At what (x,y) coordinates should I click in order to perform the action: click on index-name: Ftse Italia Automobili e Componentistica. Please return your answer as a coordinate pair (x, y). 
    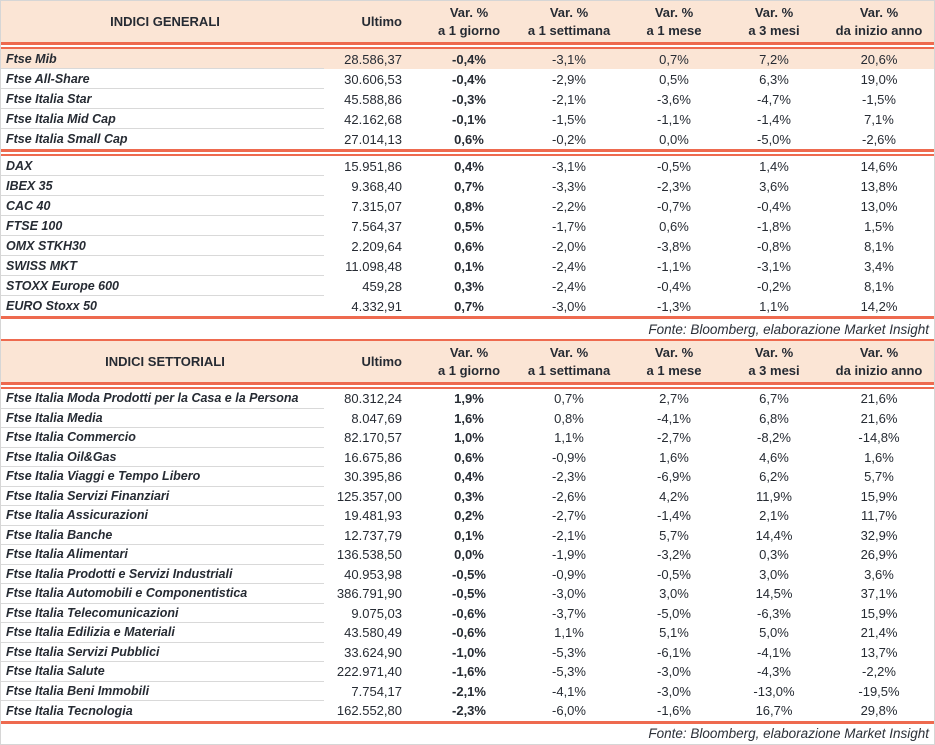
    Looking at the image, I should click on (162, 594).